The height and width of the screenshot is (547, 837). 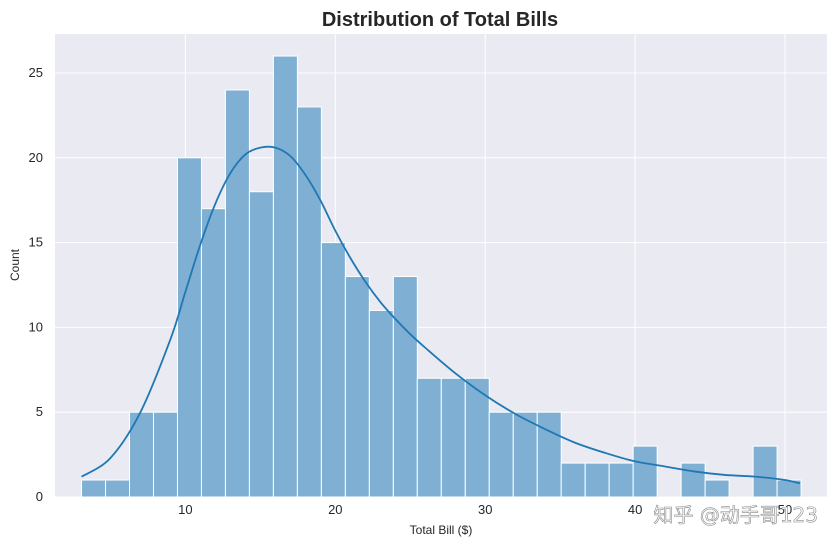 I want to click on x-tick-label-0: 10, so click(x=185, y=509).